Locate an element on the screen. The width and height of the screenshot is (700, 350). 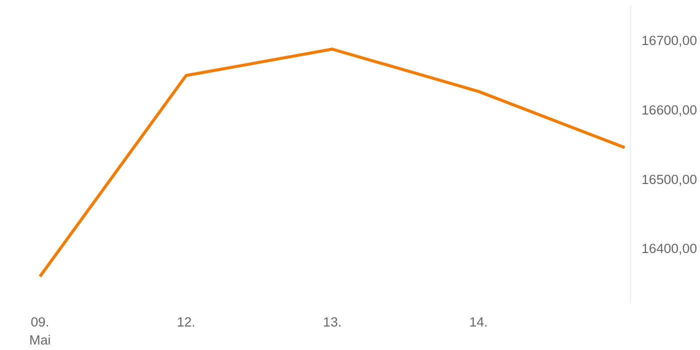
y-tick-label: 16400,00 is located at coordinates (670, 248).